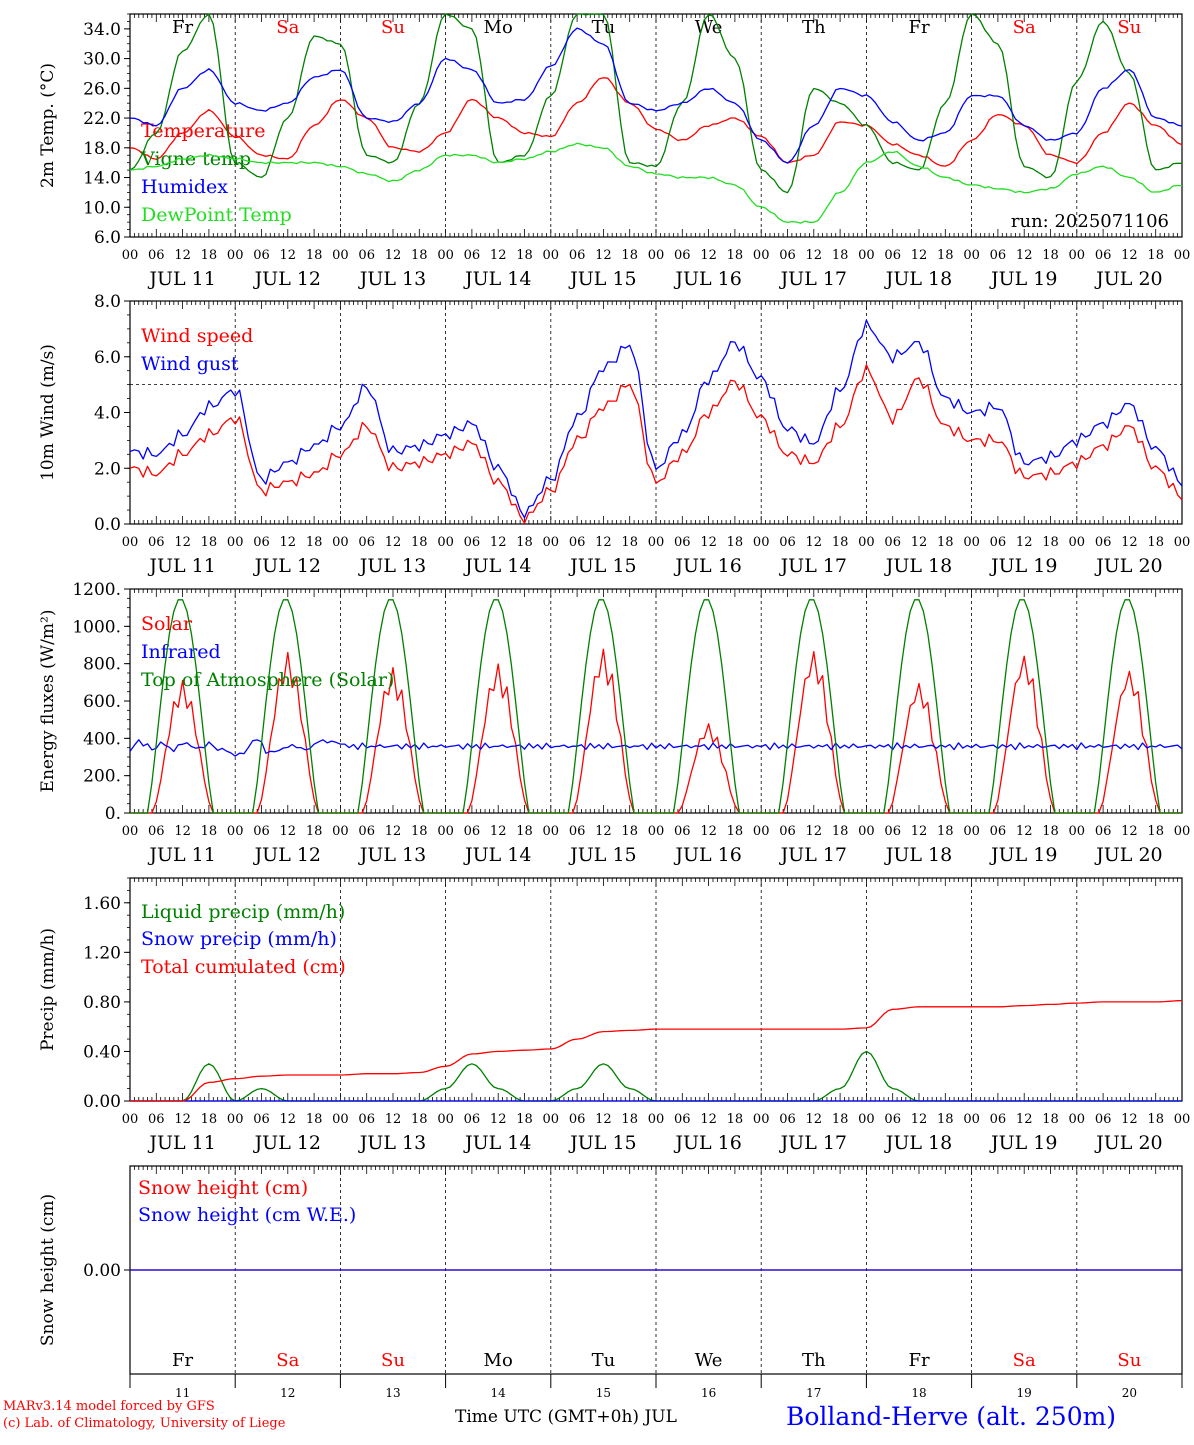 Image resolution: width=1194 pixels, height=1445 pixels. What do you see at coordinates (195, 159) in the screenshot?
I see `legend-entry-temp-1: Vigne temp` at bounding box center [195, 159].